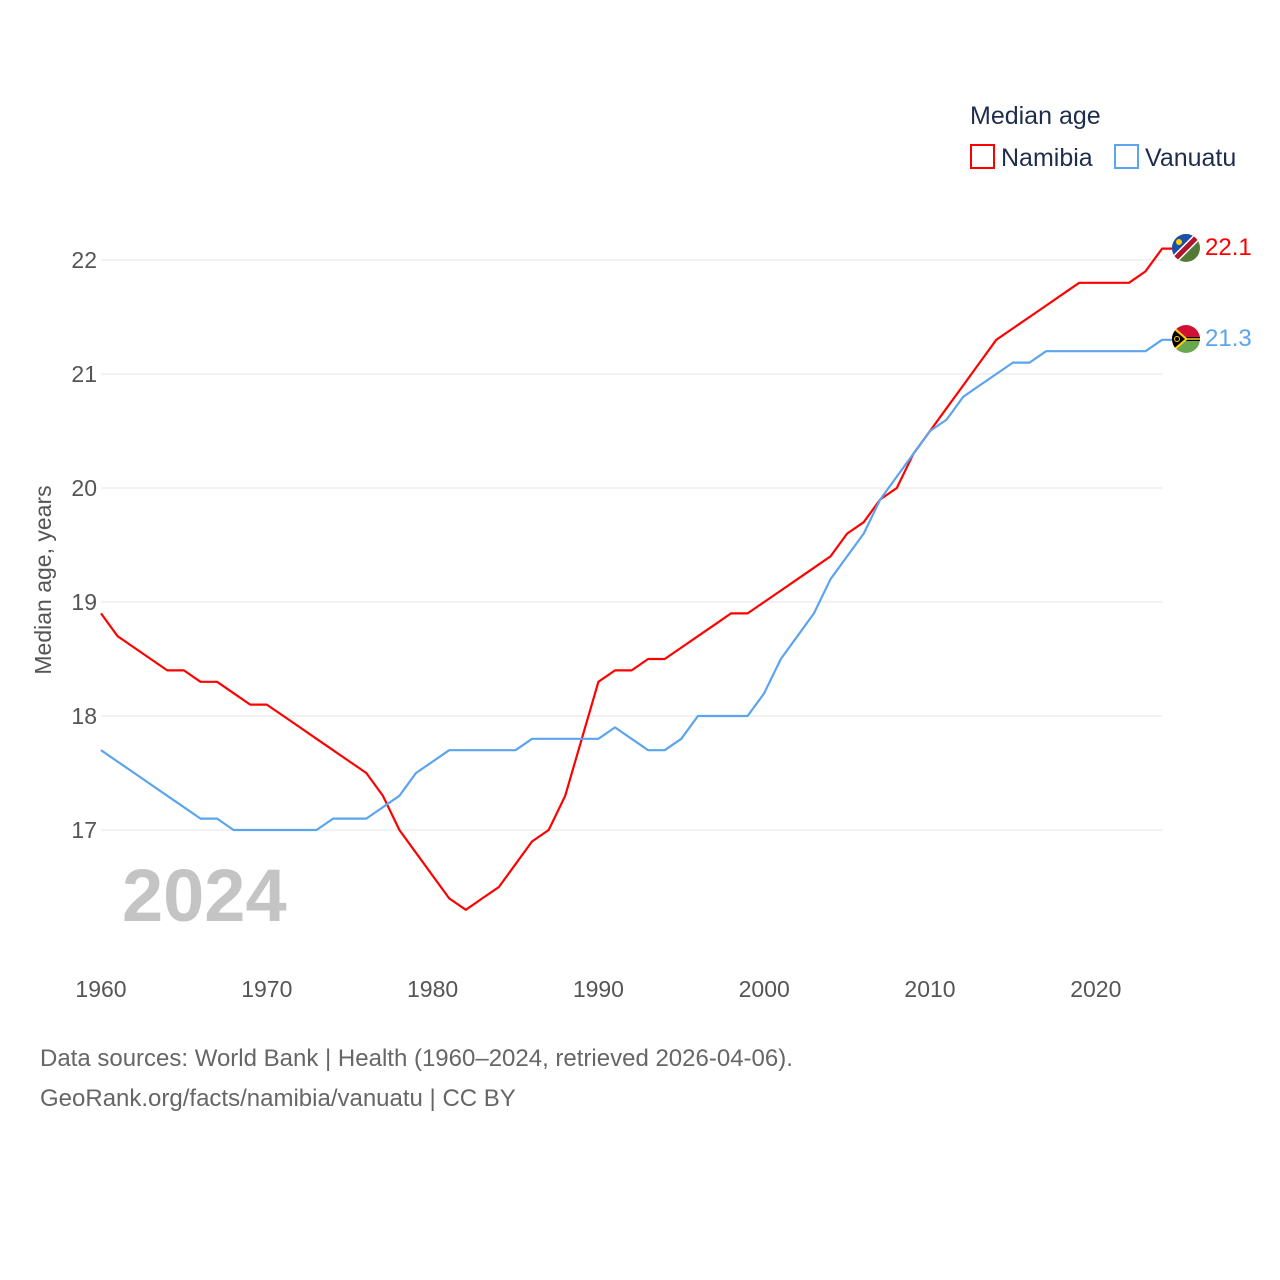  I want to click on x-tick-label: 2000, so click(764, 989).